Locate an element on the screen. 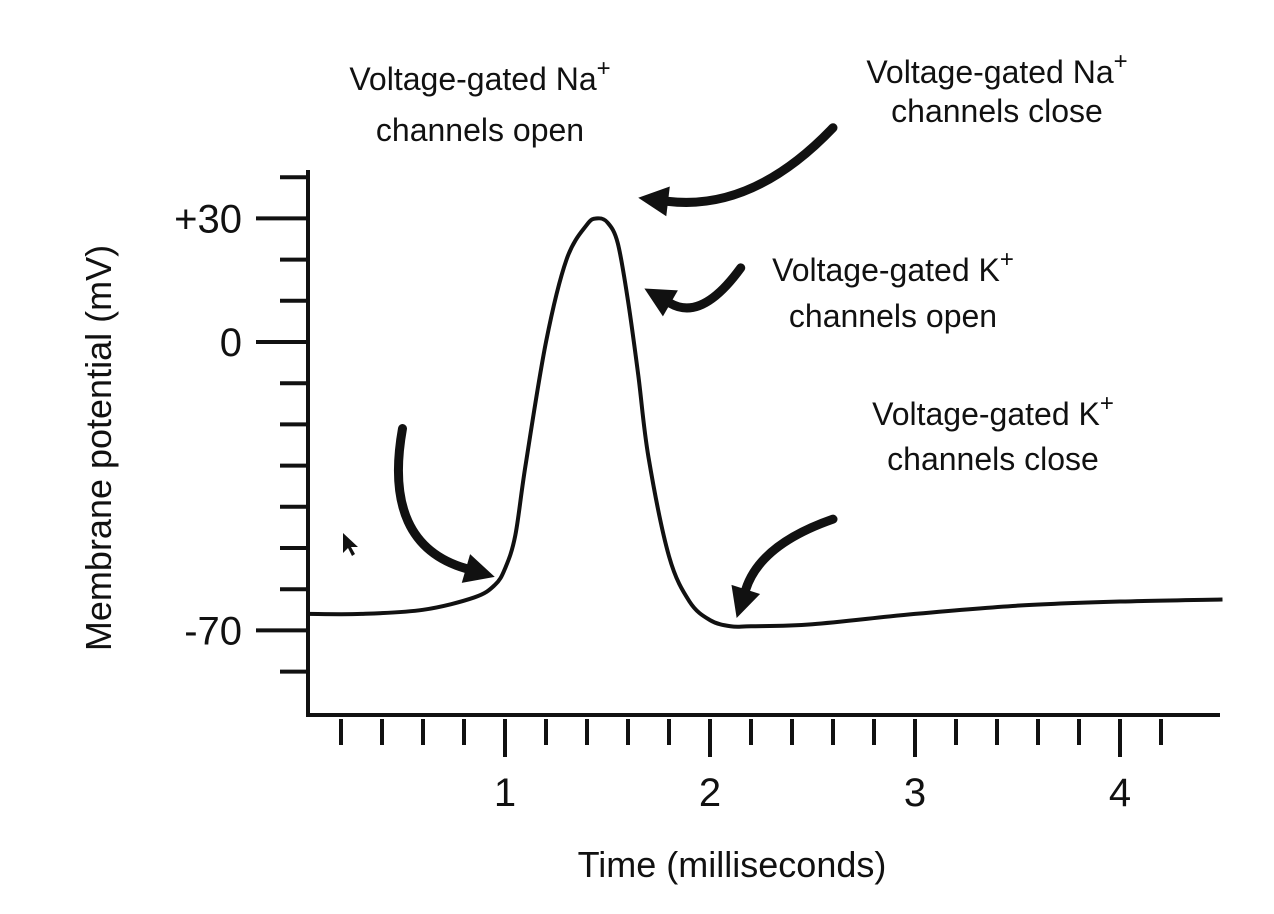  y-tick-label: -70 is located at coordinates (213, 631).